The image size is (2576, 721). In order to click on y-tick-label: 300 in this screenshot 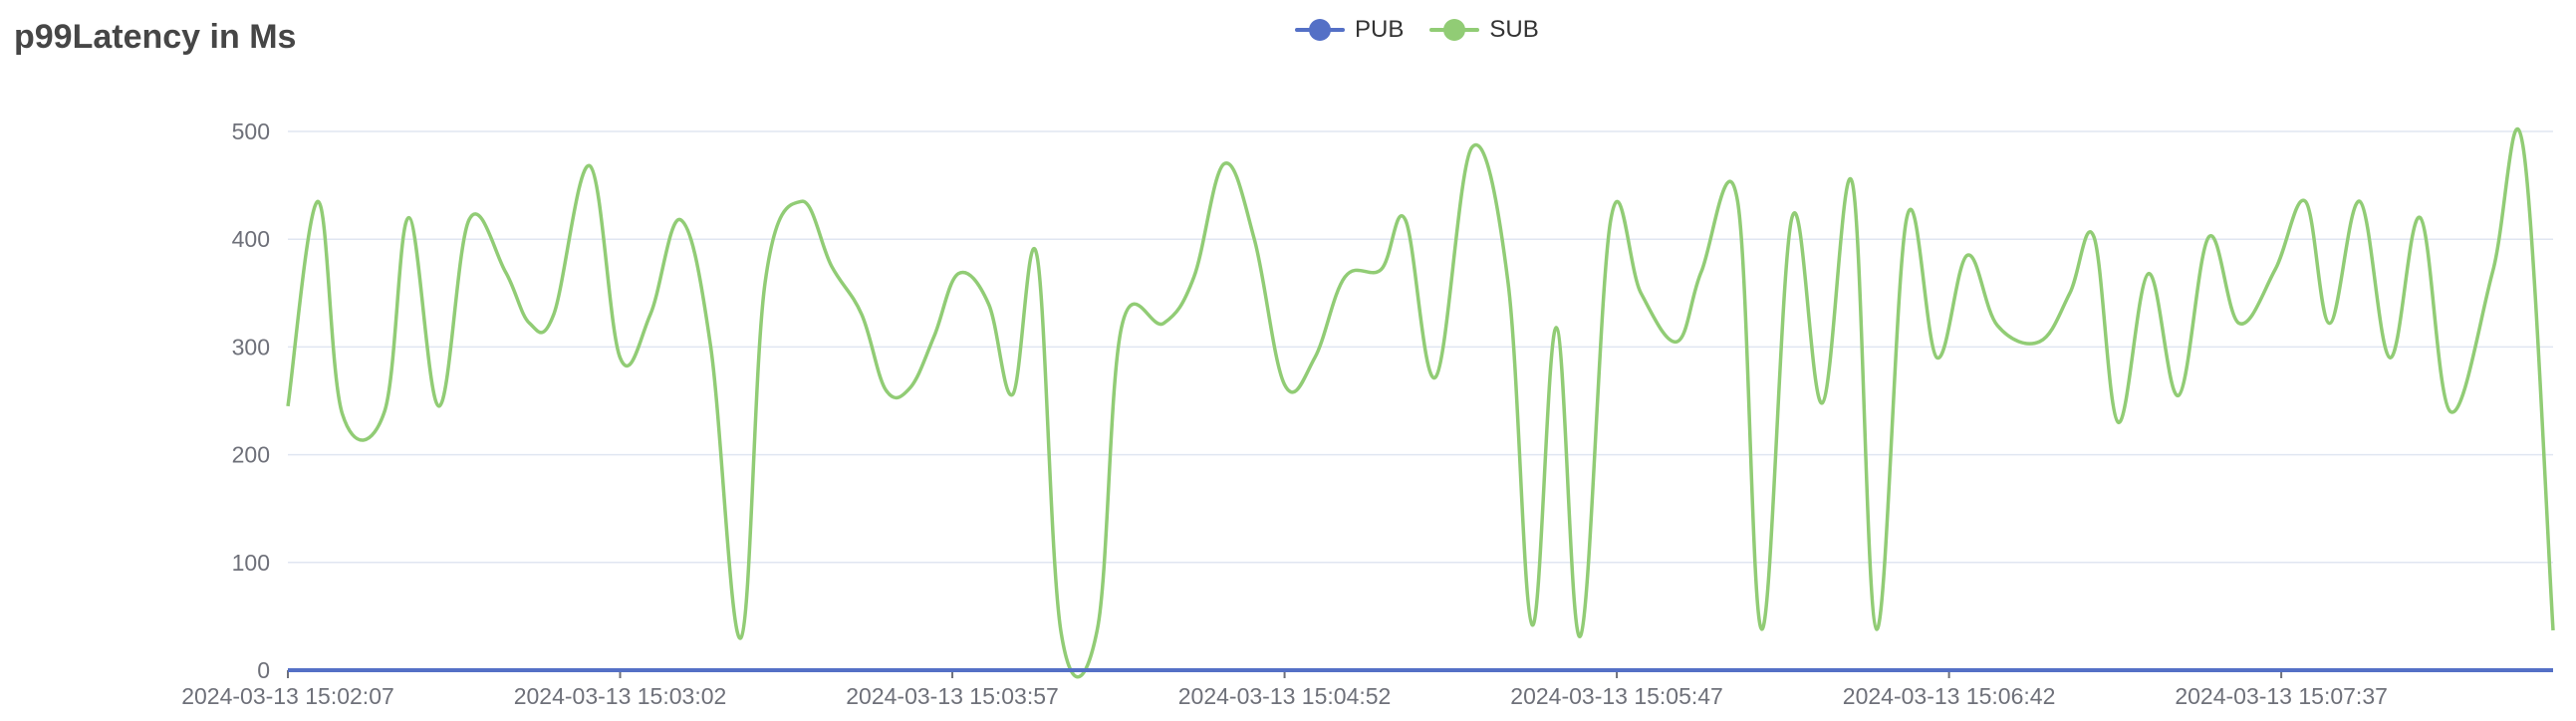, I will do `click(251, 347)`.